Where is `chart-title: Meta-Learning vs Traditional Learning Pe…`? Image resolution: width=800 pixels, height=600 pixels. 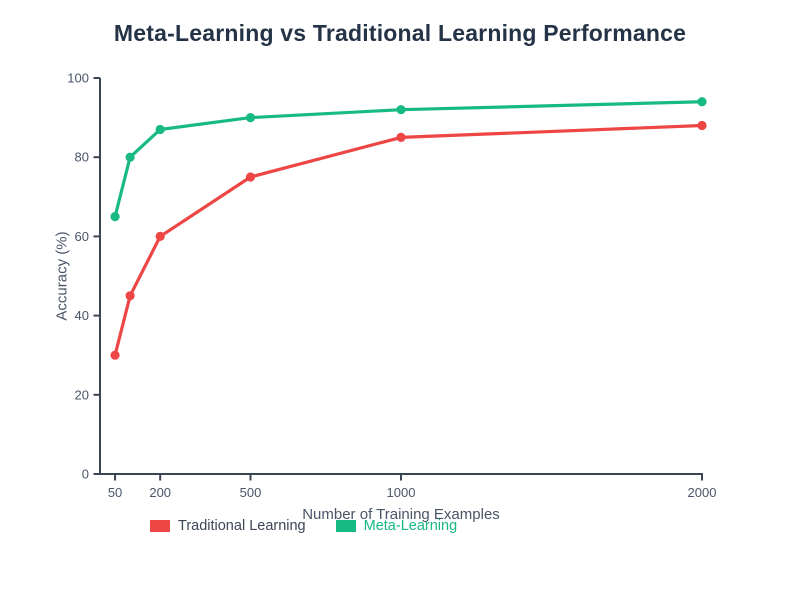 chart-title: Meta-Learning vs Traditional Learning Pe… is located at coordinates (400, 33).